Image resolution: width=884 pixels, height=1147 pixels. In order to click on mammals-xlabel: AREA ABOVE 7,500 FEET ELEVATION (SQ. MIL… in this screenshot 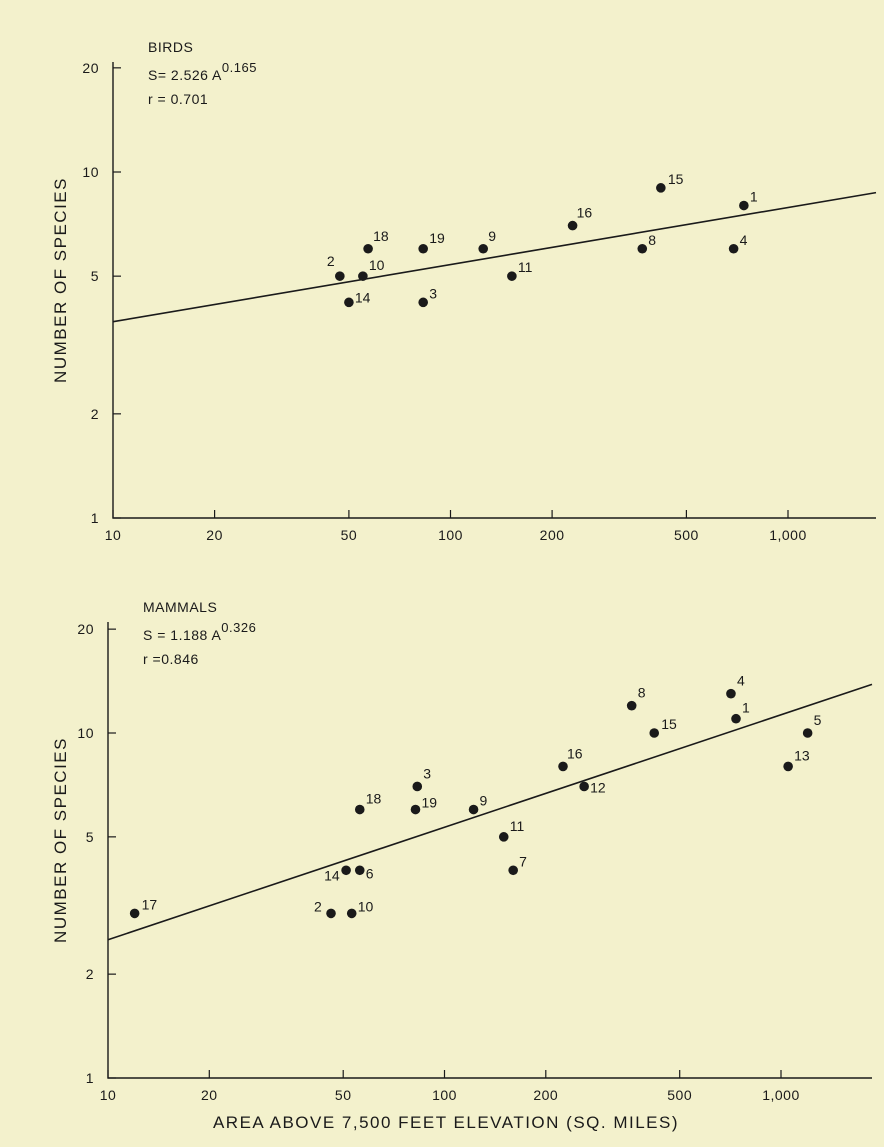, I will do `click(446, 1122)`.